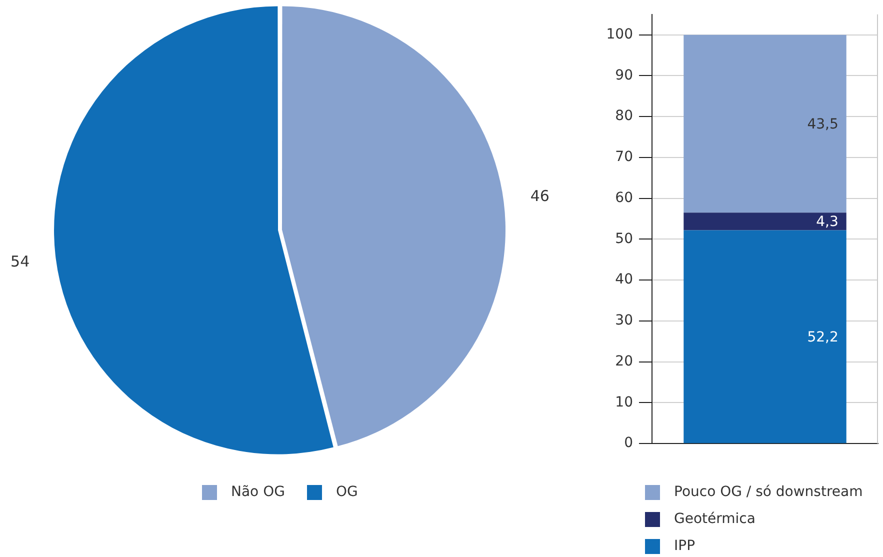 This screenshot has height=557, width=883. I want to click on y-tick-label: 70, so click(624, 157).